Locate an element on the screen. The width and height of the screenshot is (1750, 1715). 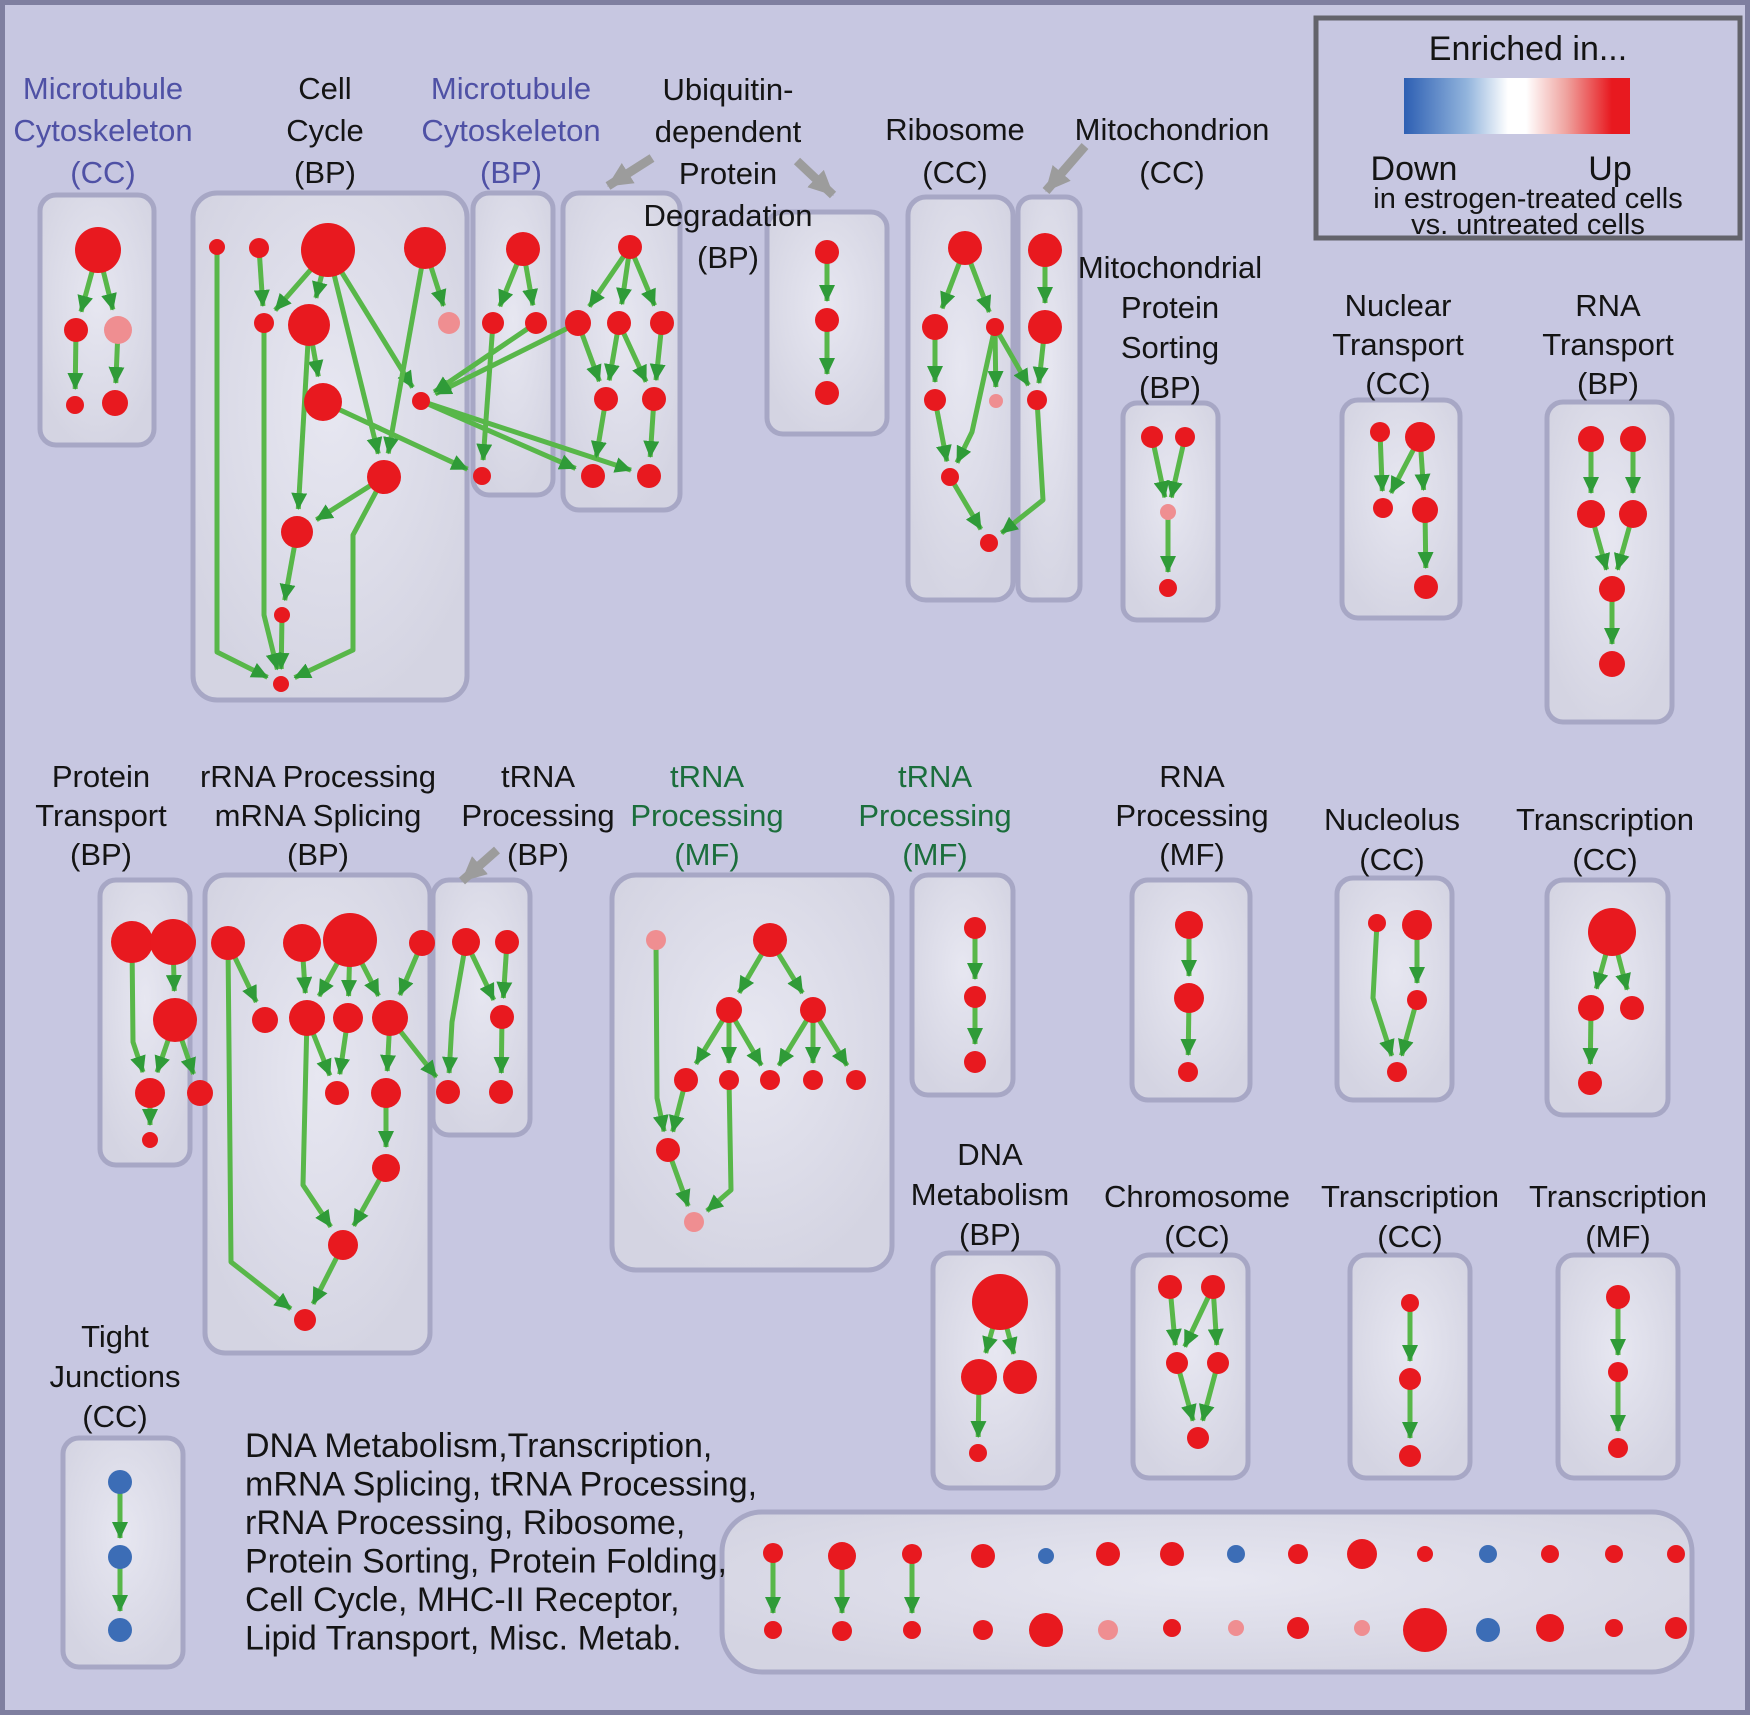
node-TJ2 is located at coordinates (120, 1557).